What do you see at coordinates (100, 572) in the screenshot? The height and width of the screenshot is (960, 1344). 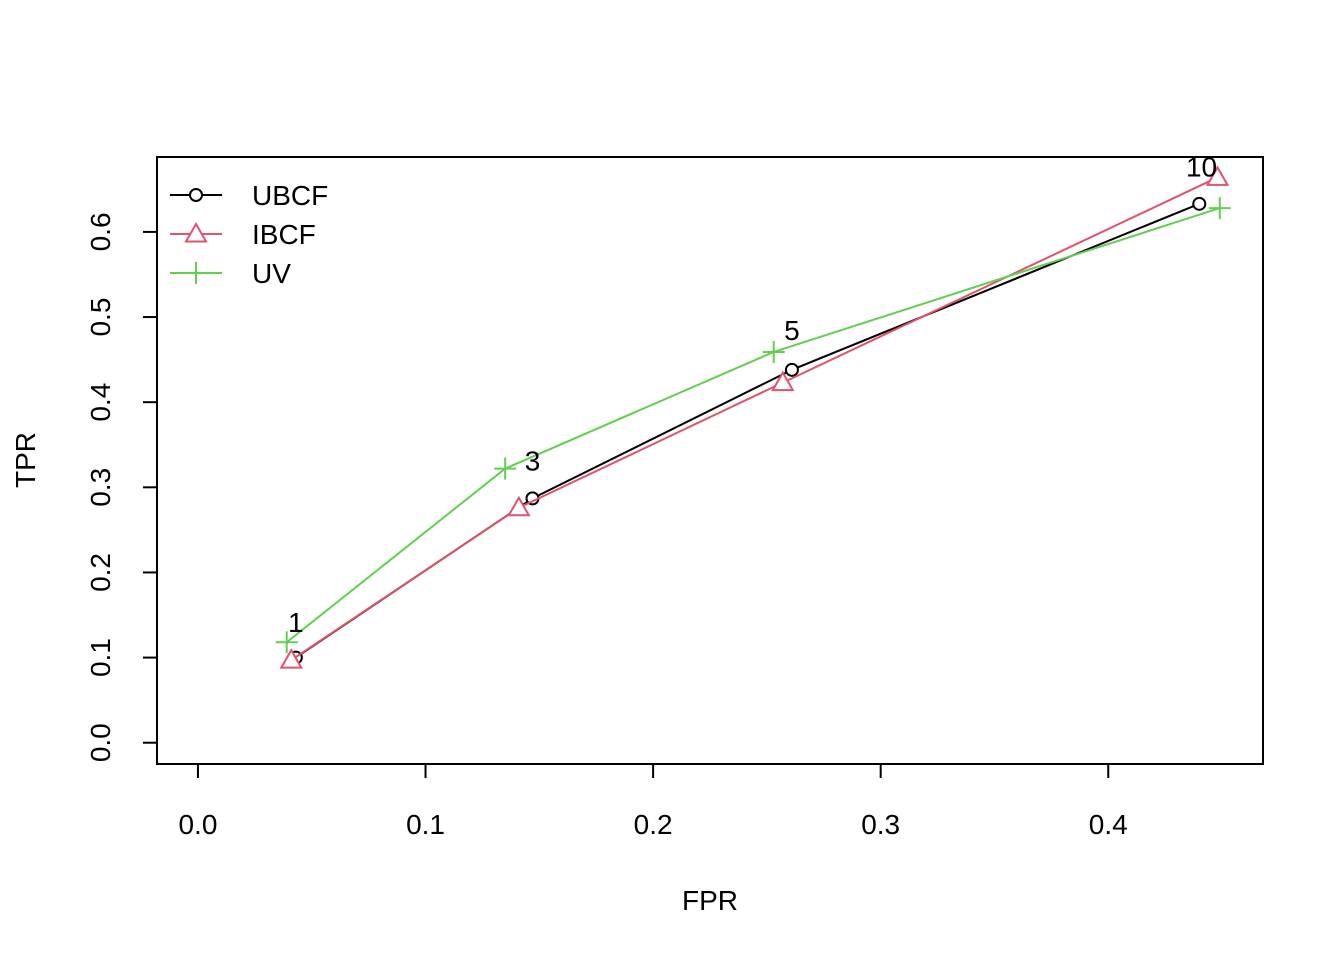 I see `y-tick-label: 0.2` at bounding box center [100, 572].